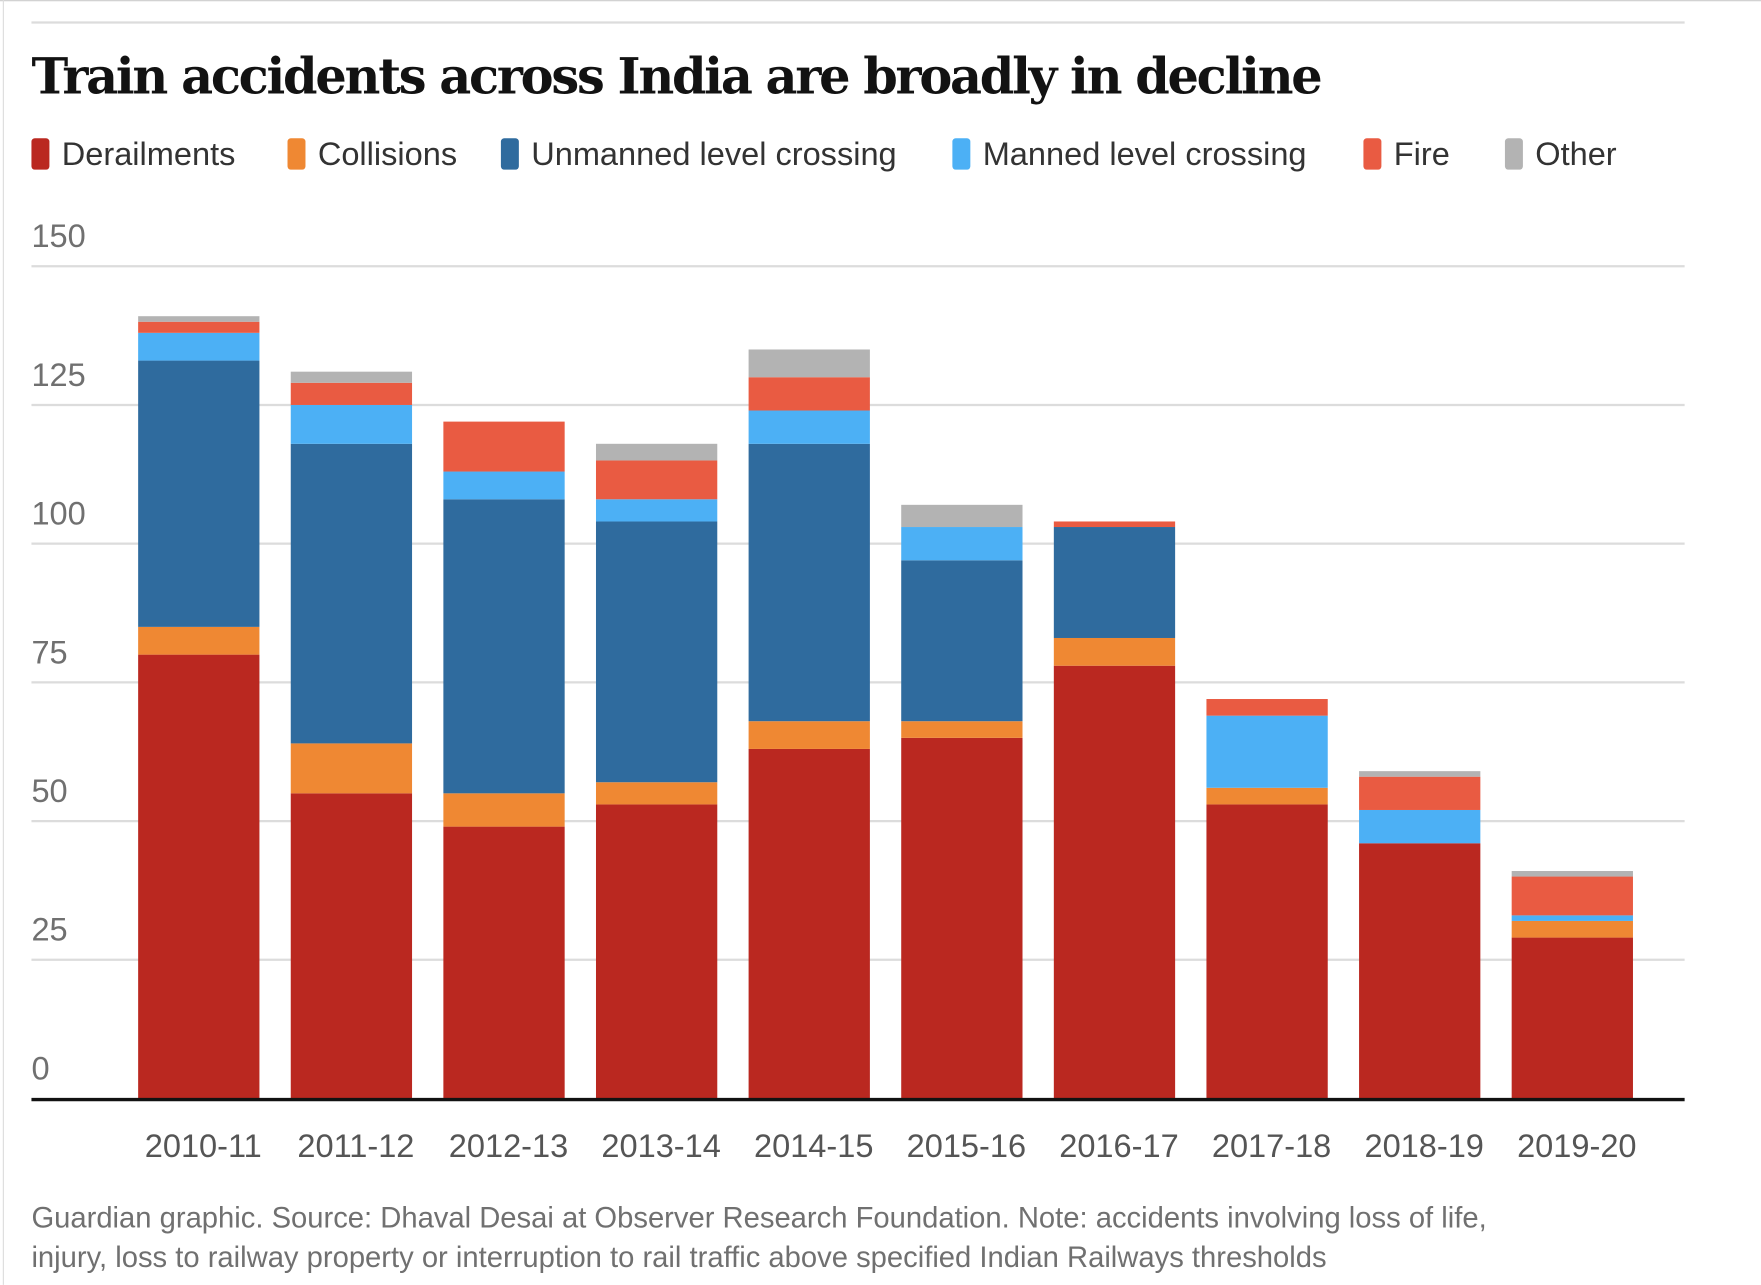 The height and width of the screenshot is (1285, 1761). What do you see at coordinates (203, 1146) in the screenshot?
I see `x-tick-label: 2010-11` at bounding box center [203, 1146].